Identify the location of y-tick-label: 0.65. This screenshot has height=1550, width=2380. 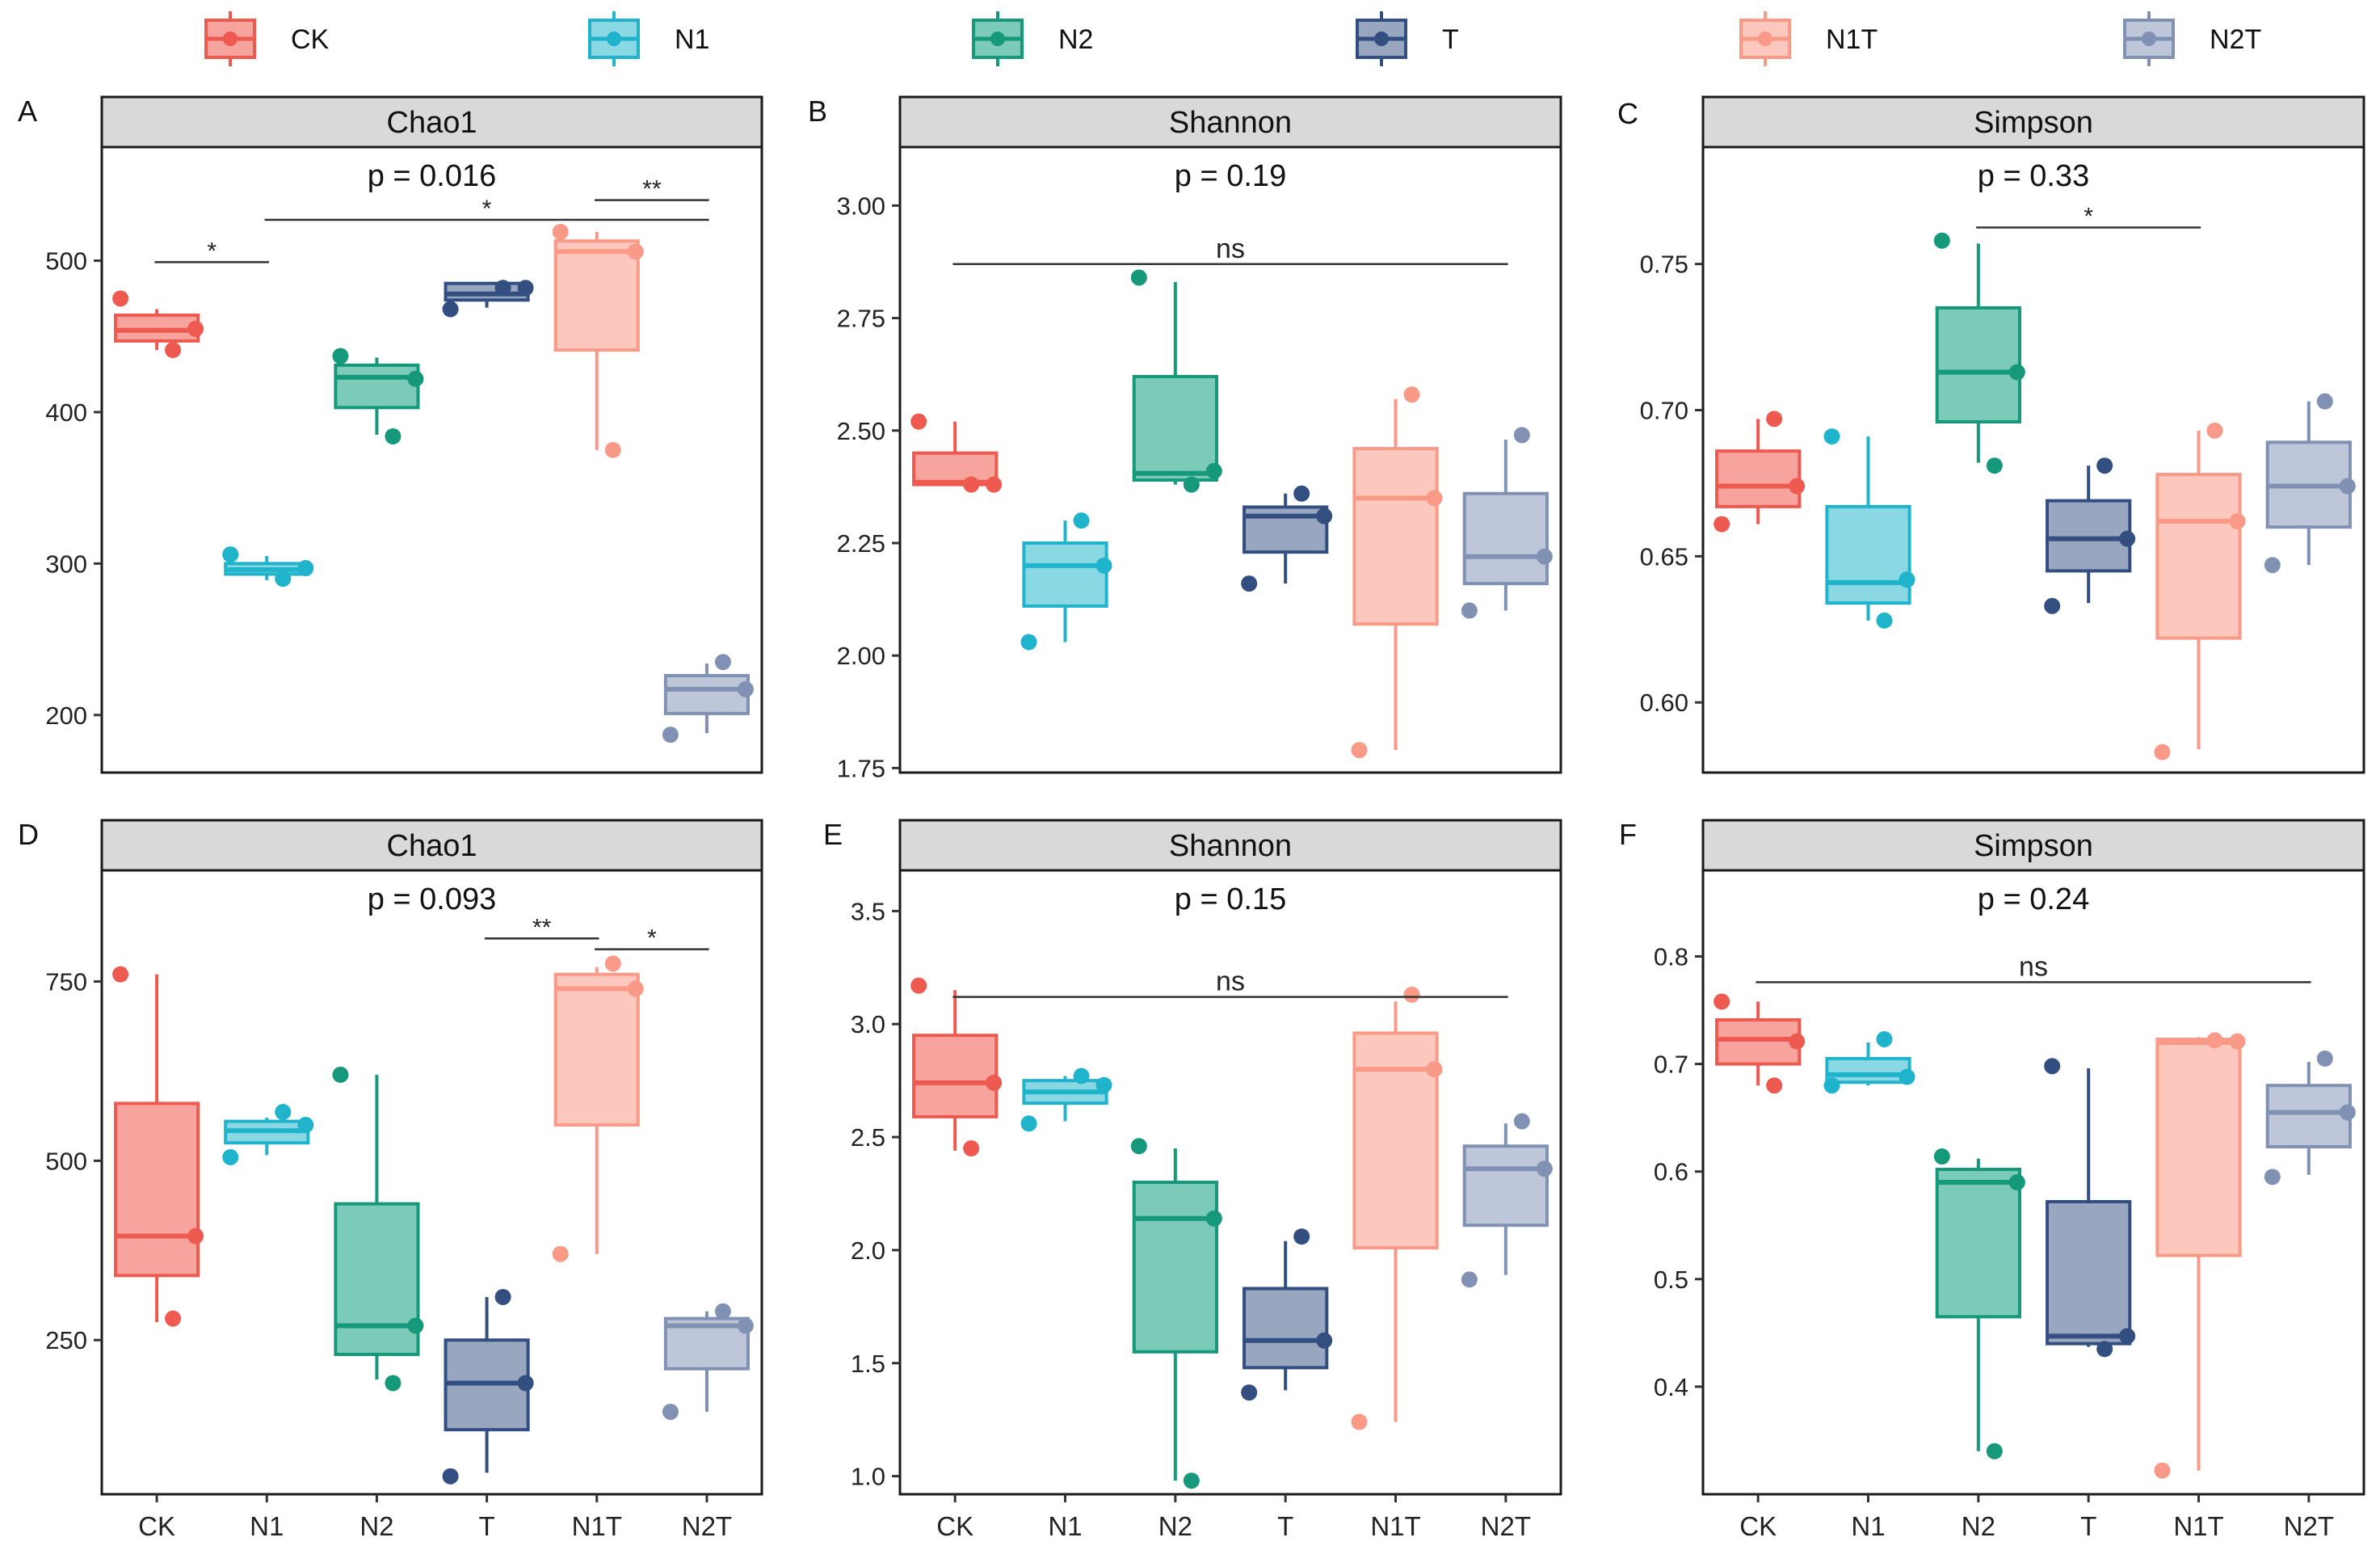
(1664, 556).